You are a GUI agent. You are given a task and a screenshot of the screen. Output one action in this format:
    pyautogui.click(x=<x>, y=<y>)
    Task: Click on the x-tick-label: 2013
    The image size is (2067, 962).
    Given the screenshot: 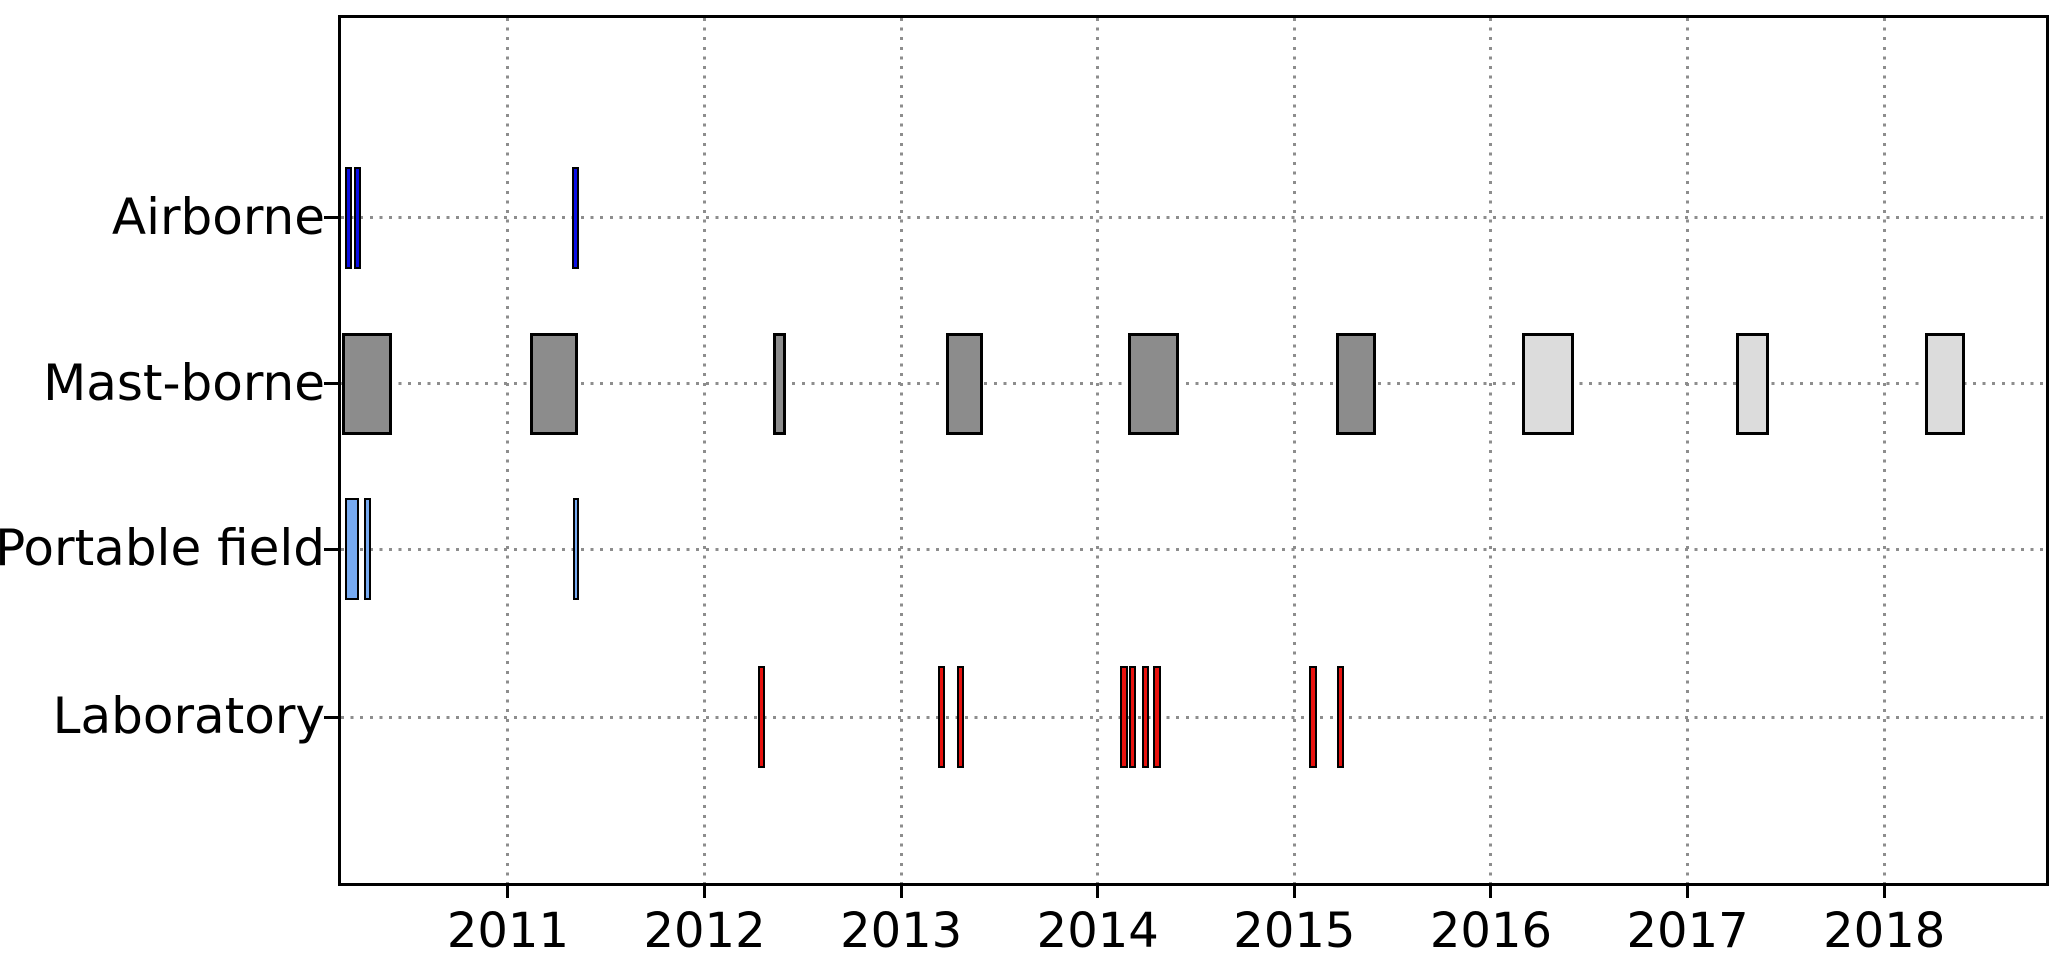 What is the action you would take?
    pyautogui.click(x=901, y=931)
    